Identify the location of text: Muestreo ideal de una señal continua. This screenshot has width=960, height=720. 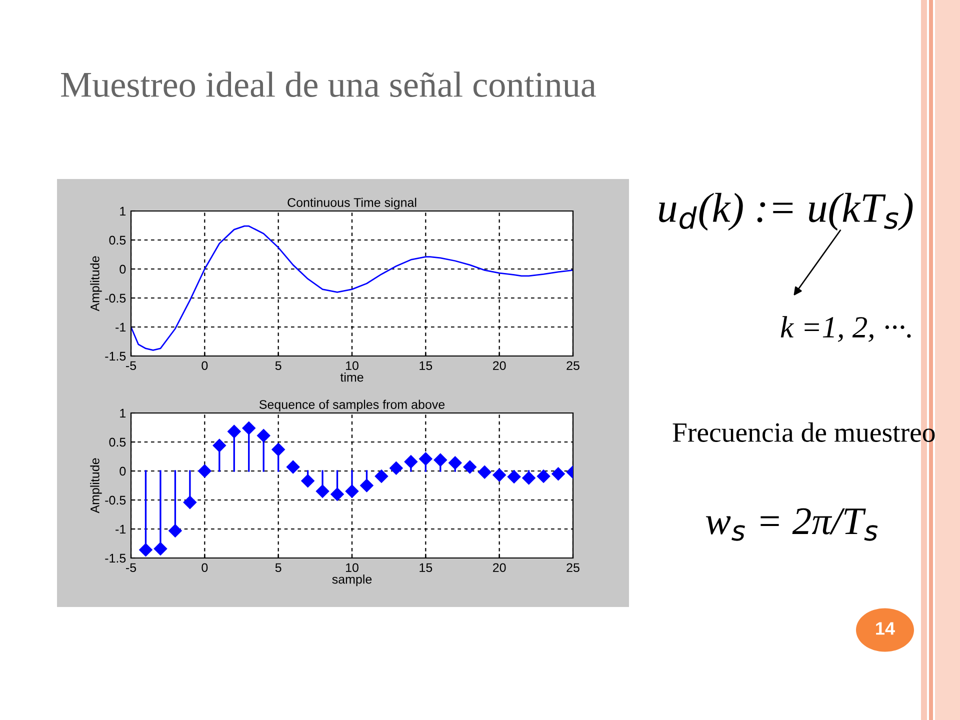
(328, 85).